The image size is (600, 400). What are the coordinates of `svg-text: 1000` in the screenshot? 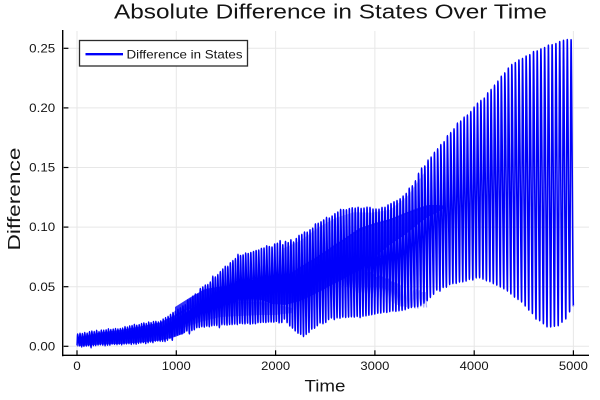 It's located at (176, 367).